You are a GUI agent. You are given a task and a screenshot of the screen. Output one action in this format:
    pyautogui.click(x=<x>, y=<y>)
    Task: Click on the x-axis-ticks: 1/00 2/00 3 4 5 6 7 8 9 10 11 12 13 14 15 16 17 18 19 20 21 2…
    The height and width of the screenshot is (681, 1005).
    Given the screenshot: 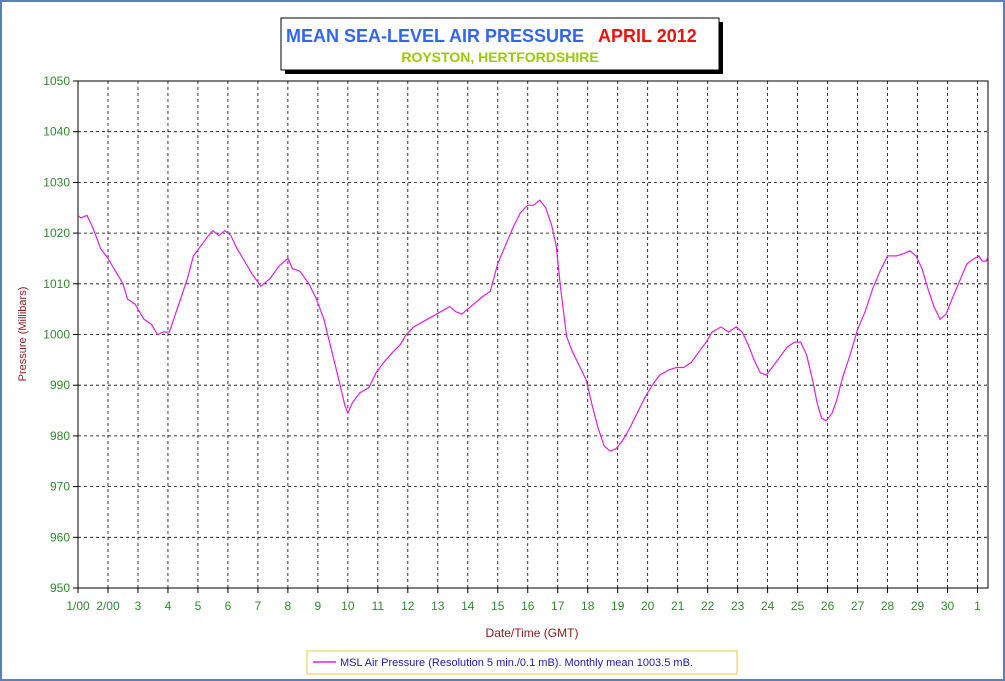 What is the action you would take?
    pyautogui.click(x=523, y=600)
    